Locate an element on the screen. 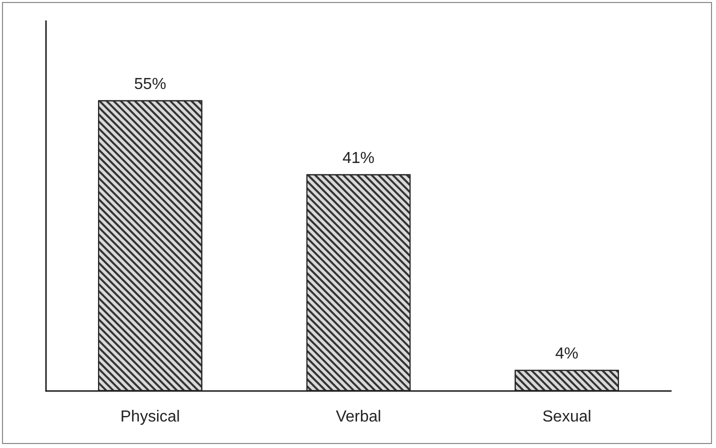 The image size is (716, 448). data-label: 55% is located at coordinates (150, 84).